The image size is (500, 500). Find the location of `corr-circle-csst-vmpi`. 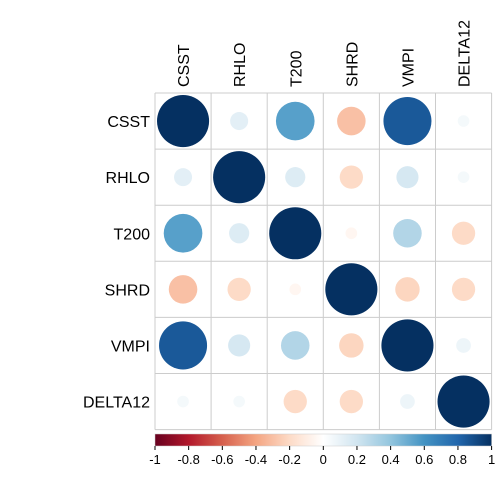

corr-circle-csst-vmpi is located at coordinates (407, 121).